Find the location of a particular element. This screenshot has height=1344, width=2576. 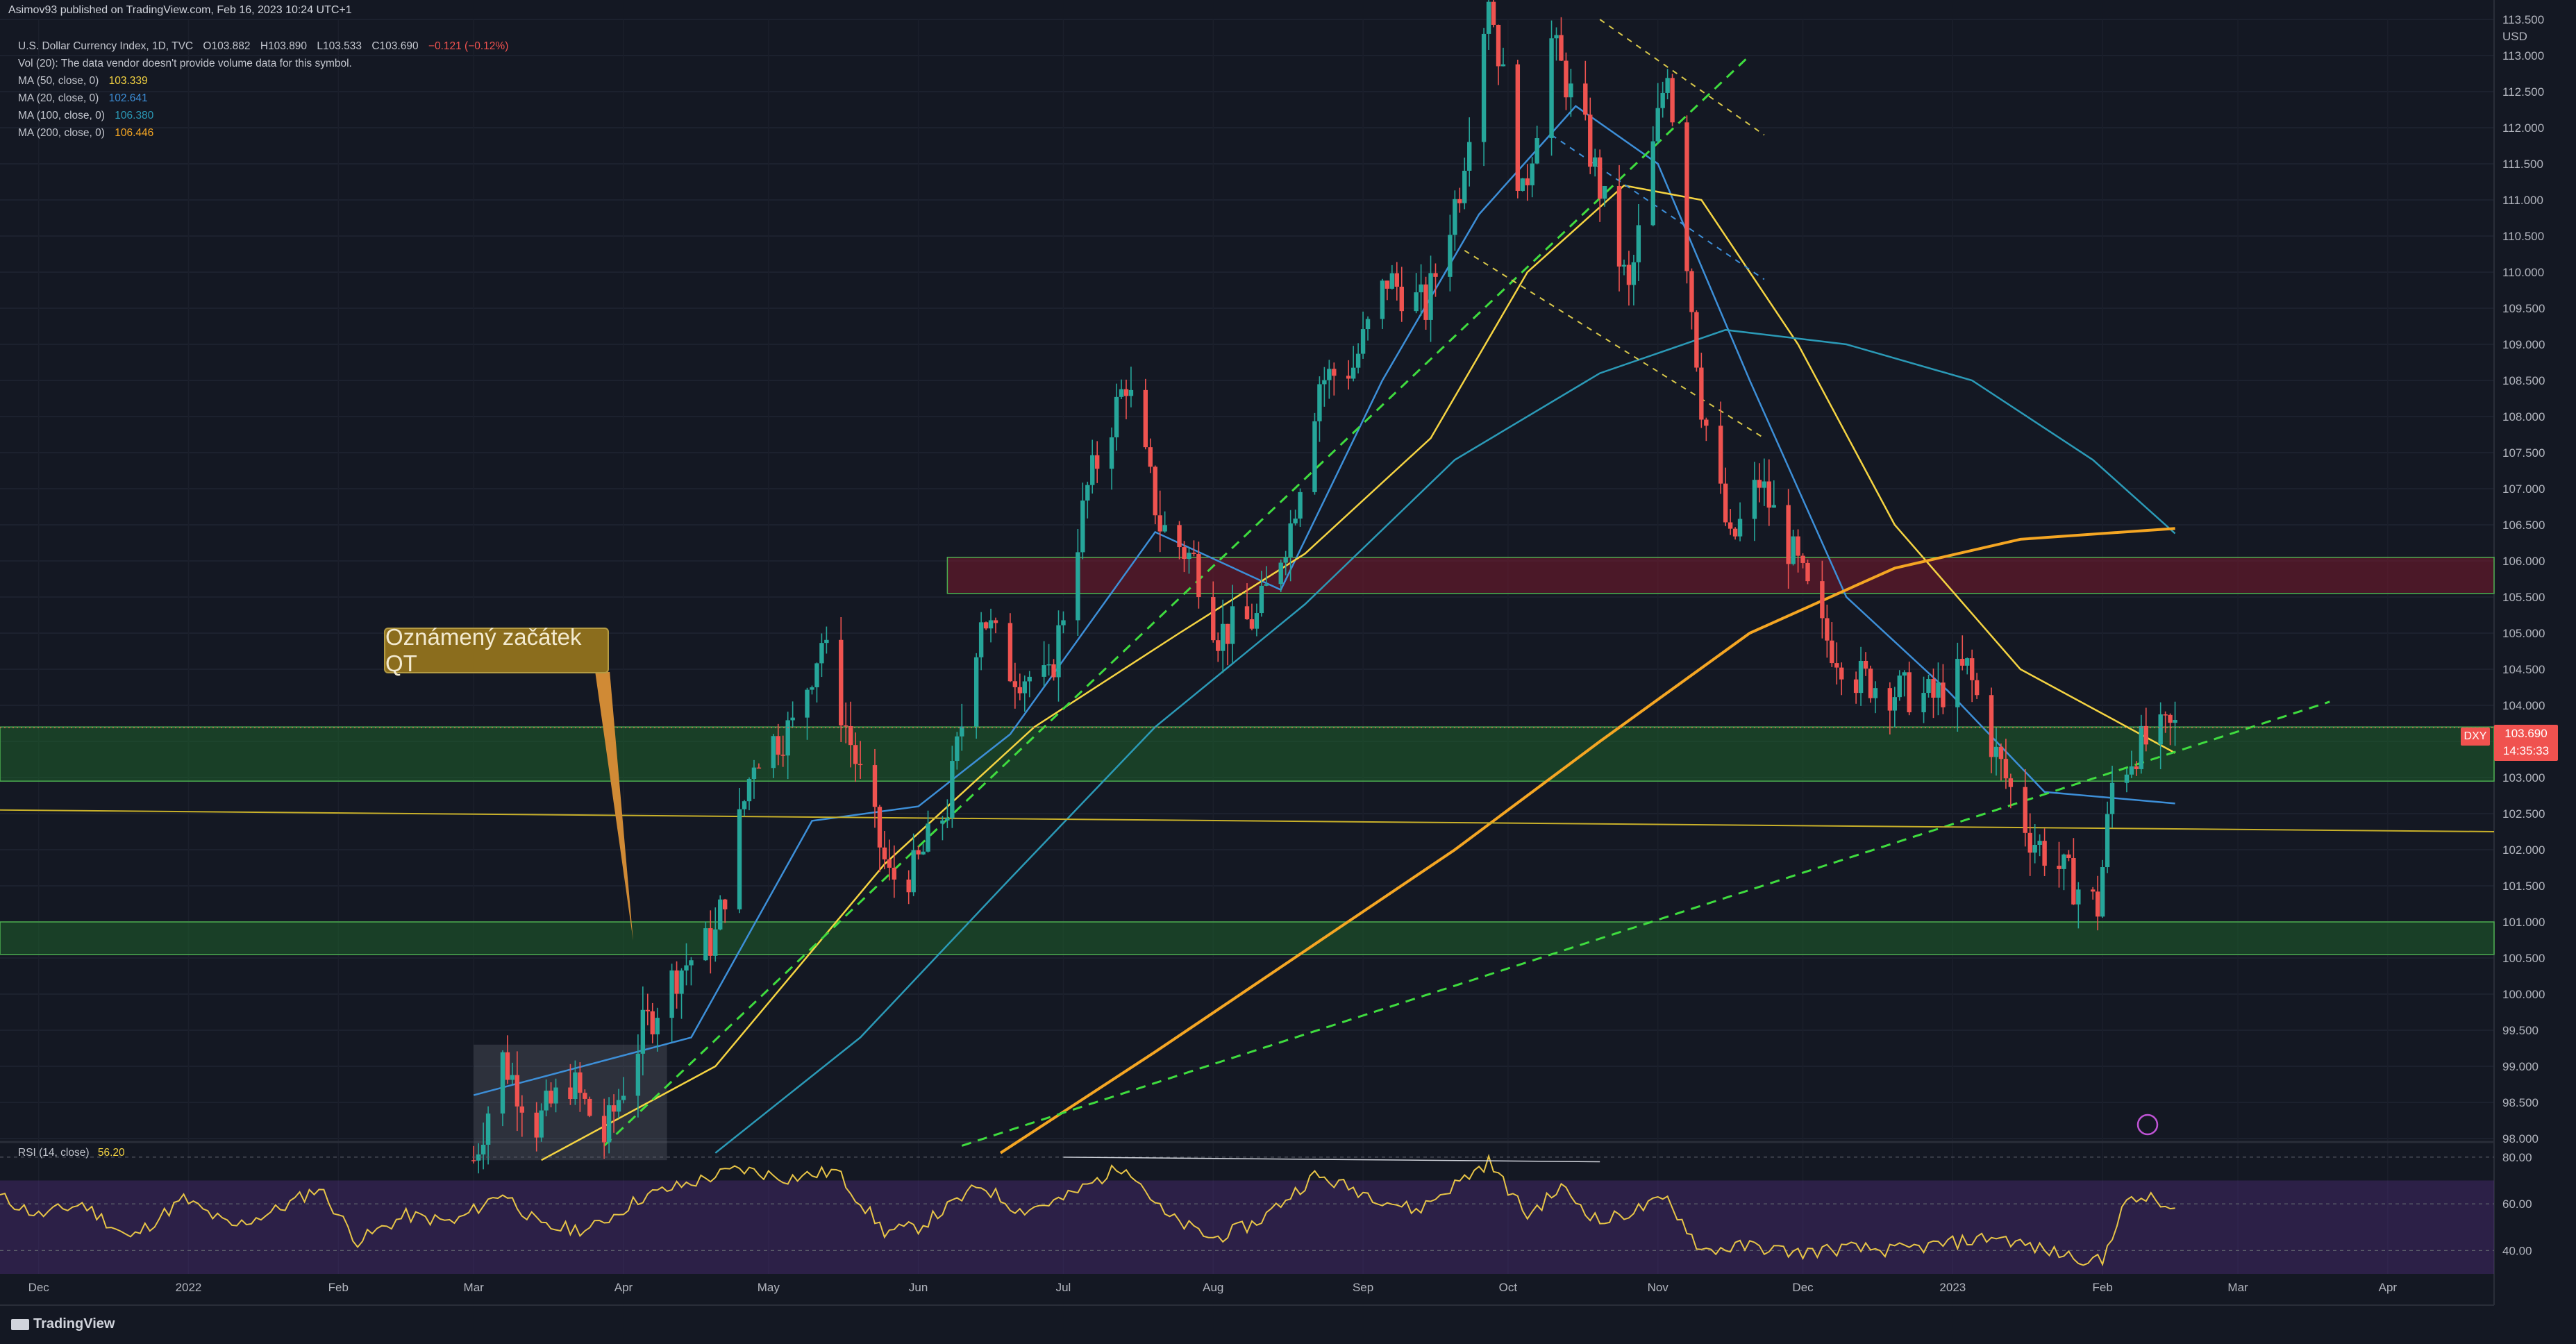

qt-annotation: Oznámený začátek QT is located at coordinates (496, 650).